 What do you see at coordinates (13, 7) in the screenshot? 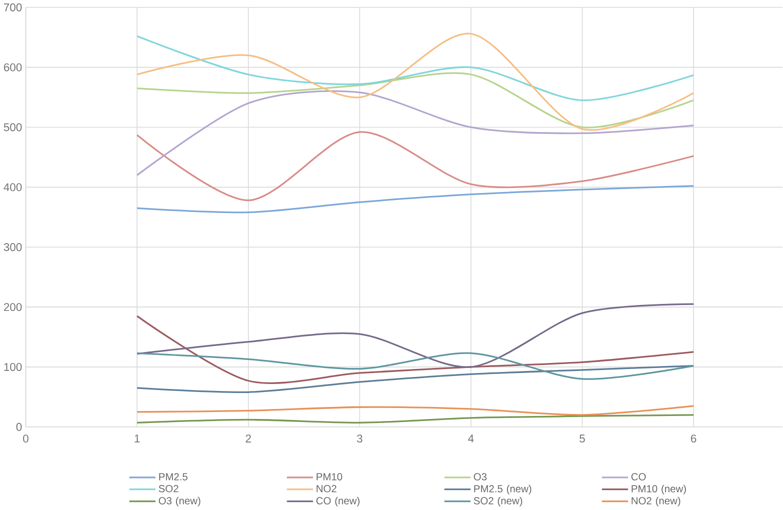
I see `y-tick-label: 700` at bounding box center [13, 7].